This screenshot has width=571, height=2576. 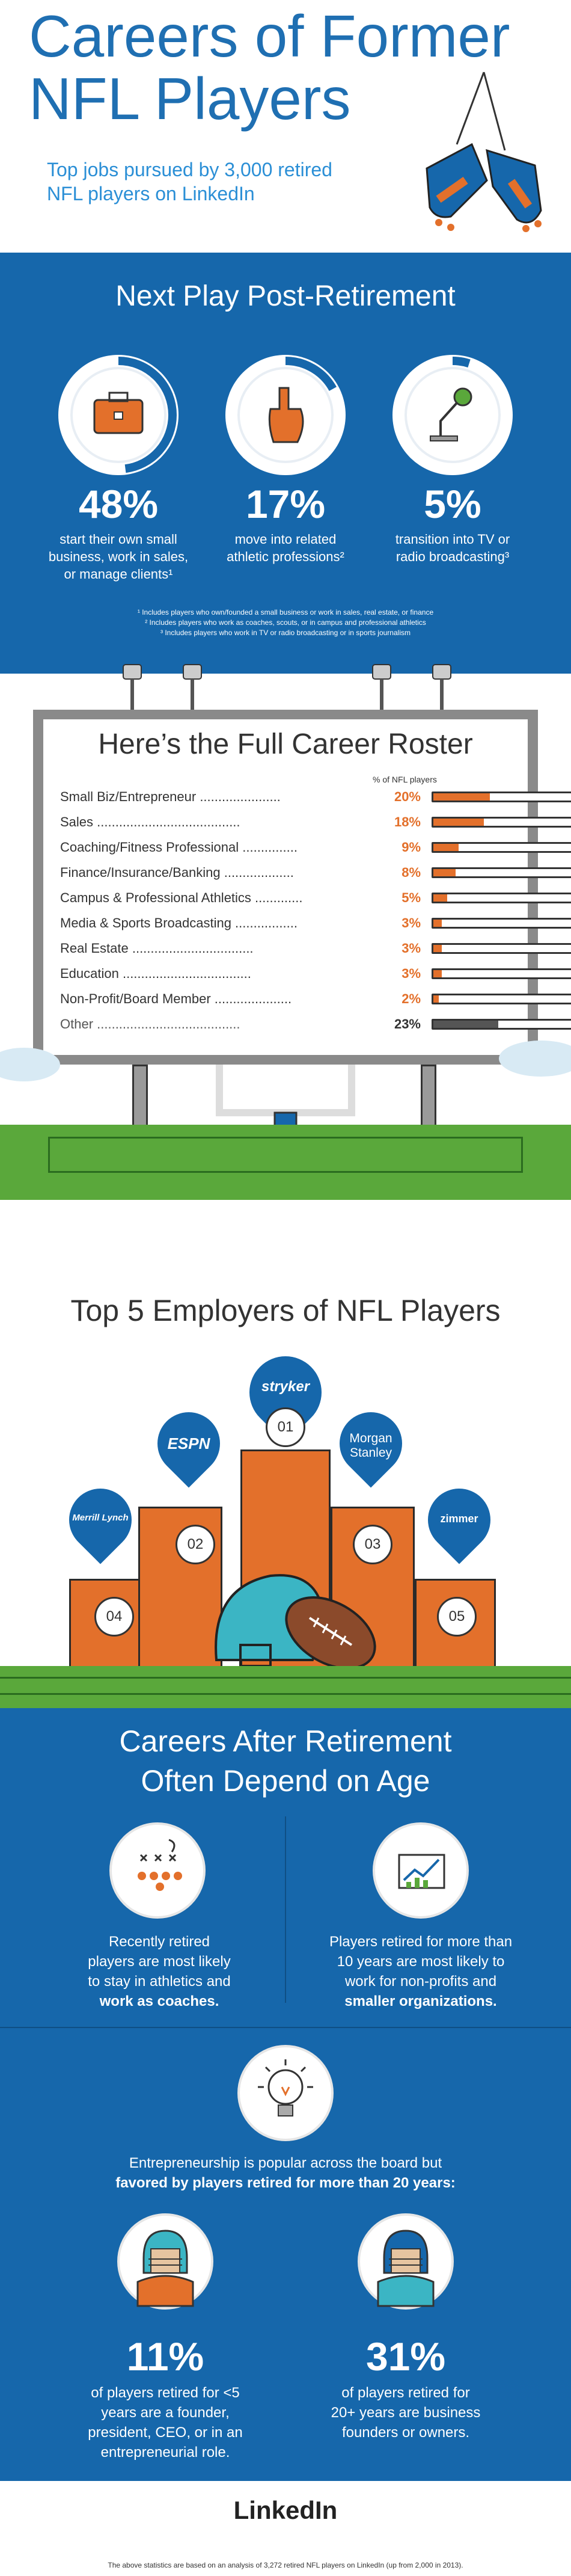 What do you see at coordinates (285, 548) in the screenshot?
I see `stat-desc-2: move into related athletic professions²` at bounding box center [285, 548].